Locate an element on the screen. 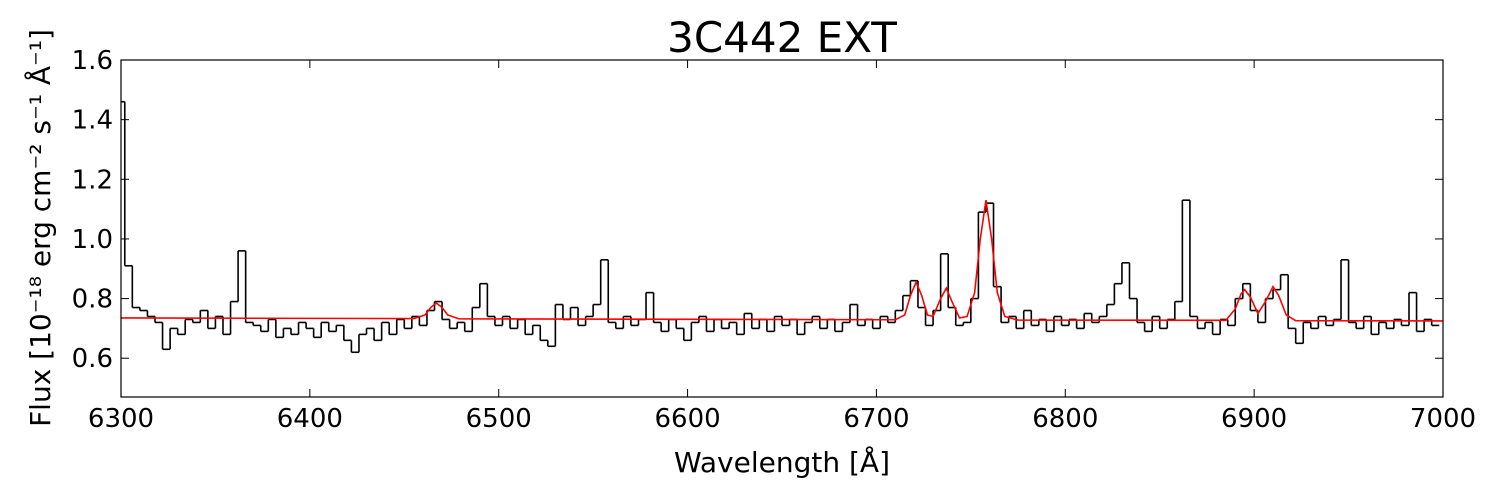  y-tick-label: 0.8 is located at coordinates (92, 300).